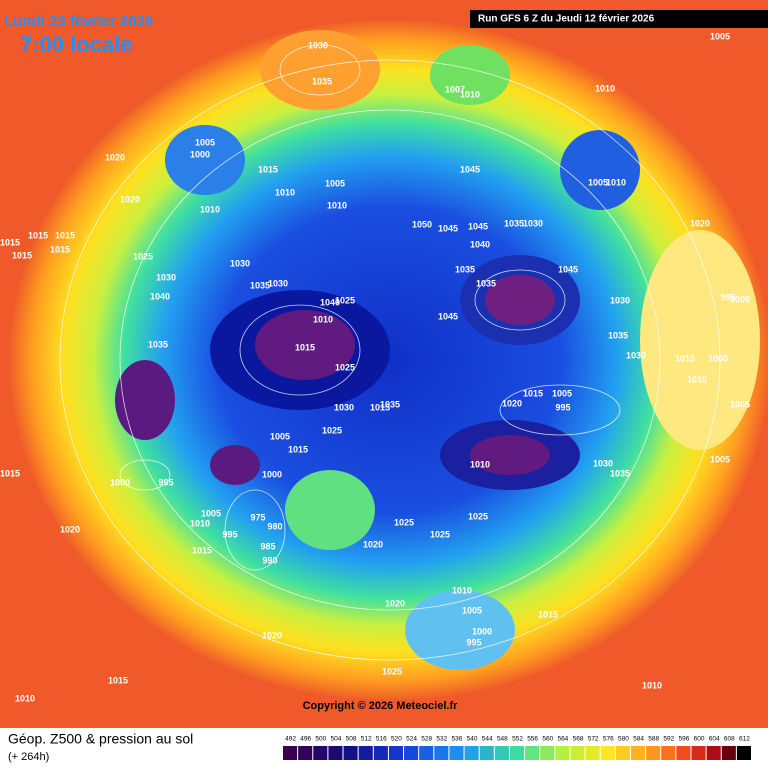  Describe the element at coordinates (714, 739) in the screenshot. I see `legend-label: 604` at that location.